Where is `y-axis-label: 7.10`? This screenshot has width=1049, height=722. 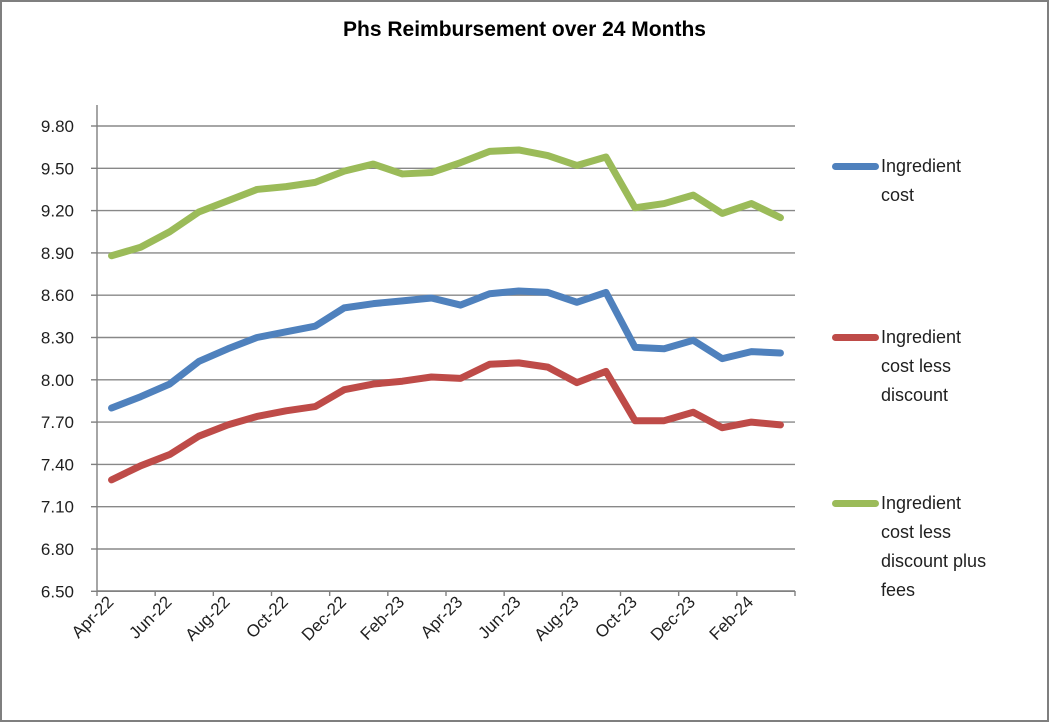 y-axis-label: 7.10 is located at coordinates (57, 507).